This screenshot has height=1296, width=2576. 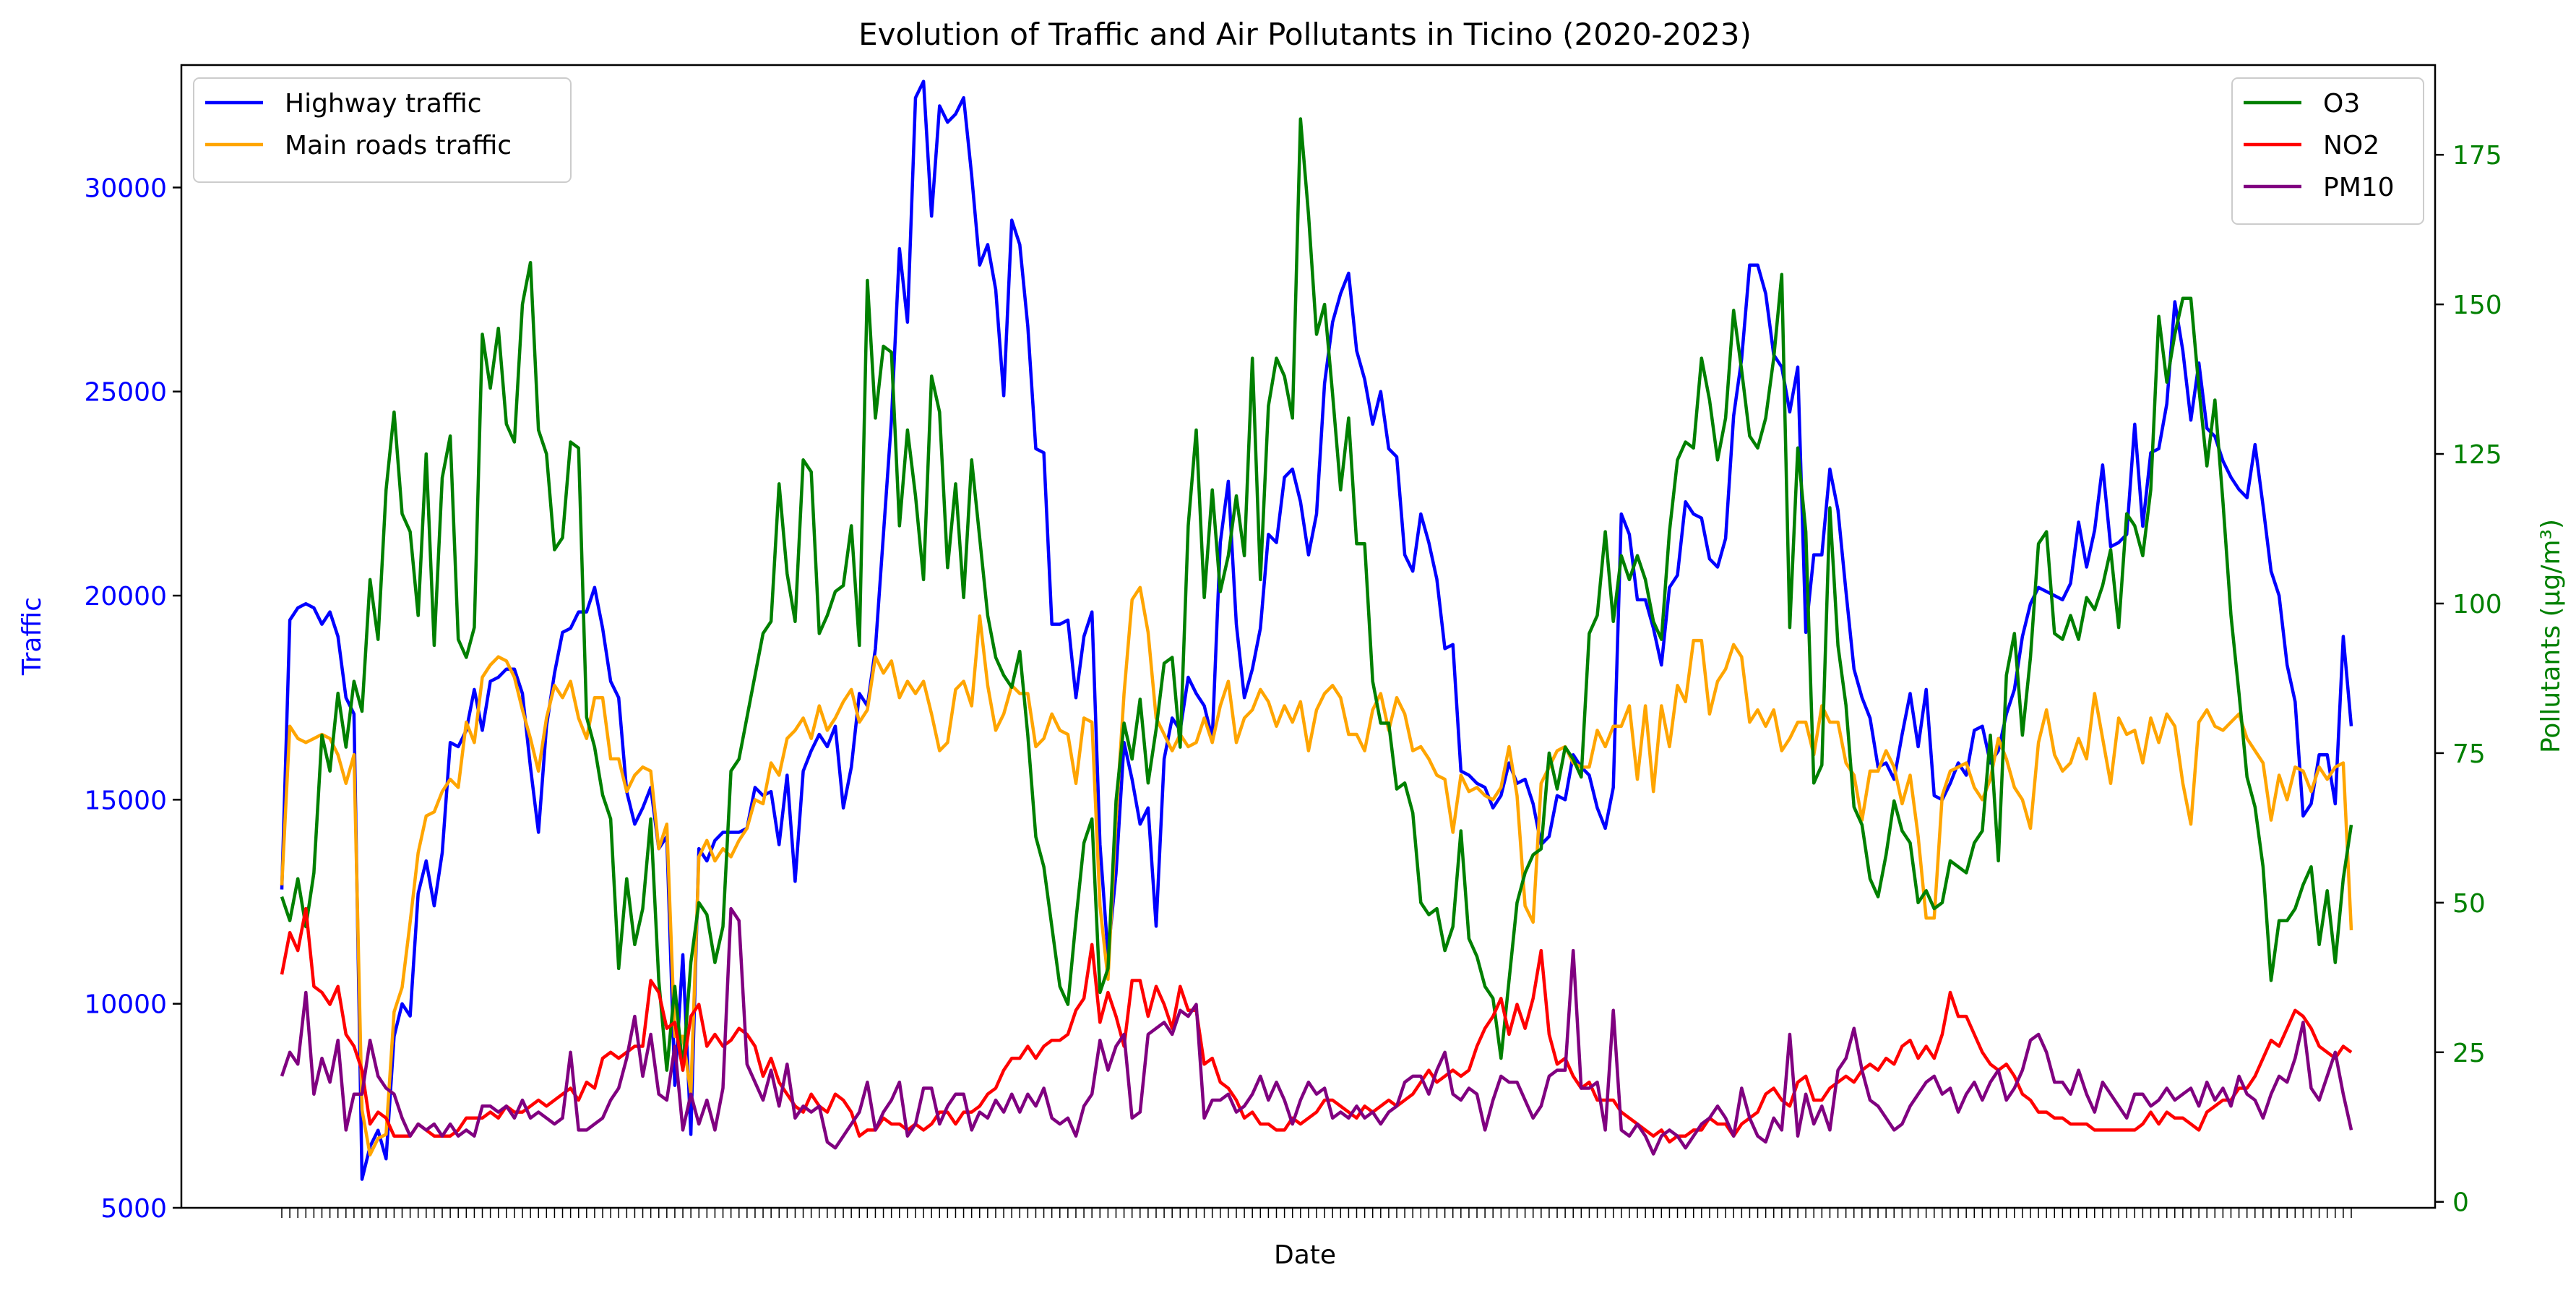 What do you see at coordinates (2351, 146) in the screenshot?
I see `legend-label: NO2` at bounding box center [2351, 146].